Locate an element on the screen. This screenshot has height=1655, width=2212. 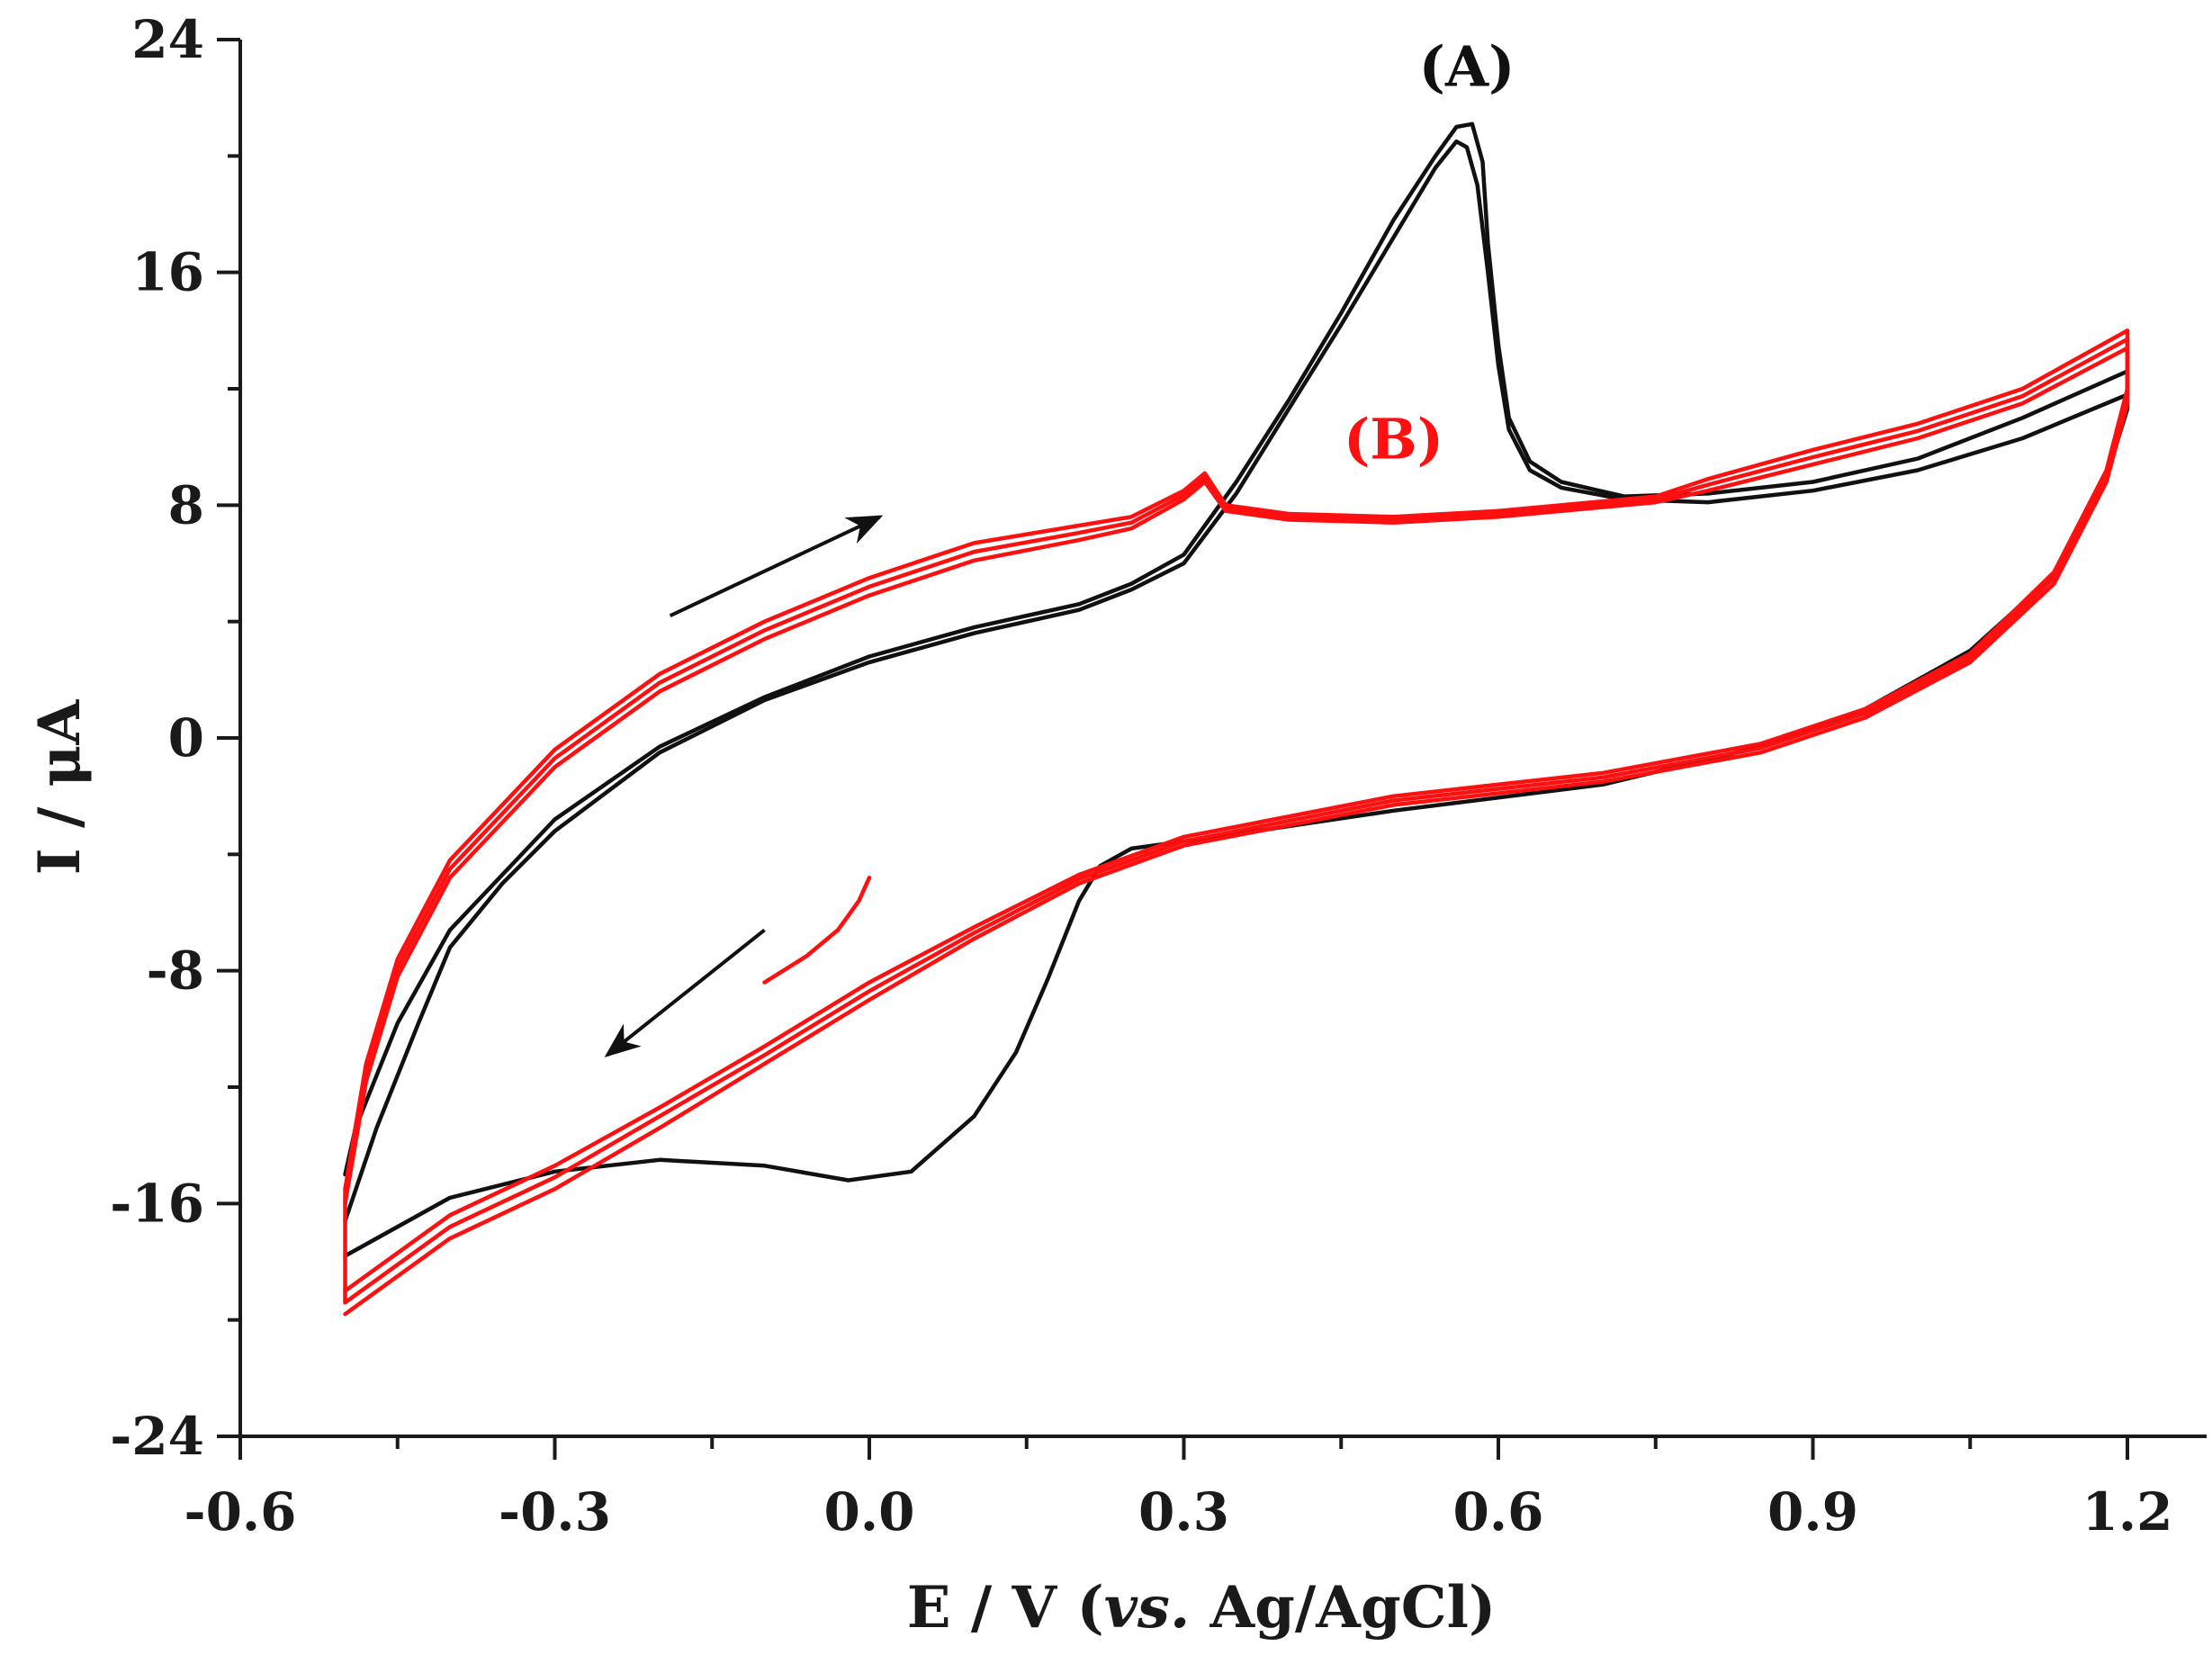
x-tick-label: 0.6 is located at coordinates (1498, 1512).